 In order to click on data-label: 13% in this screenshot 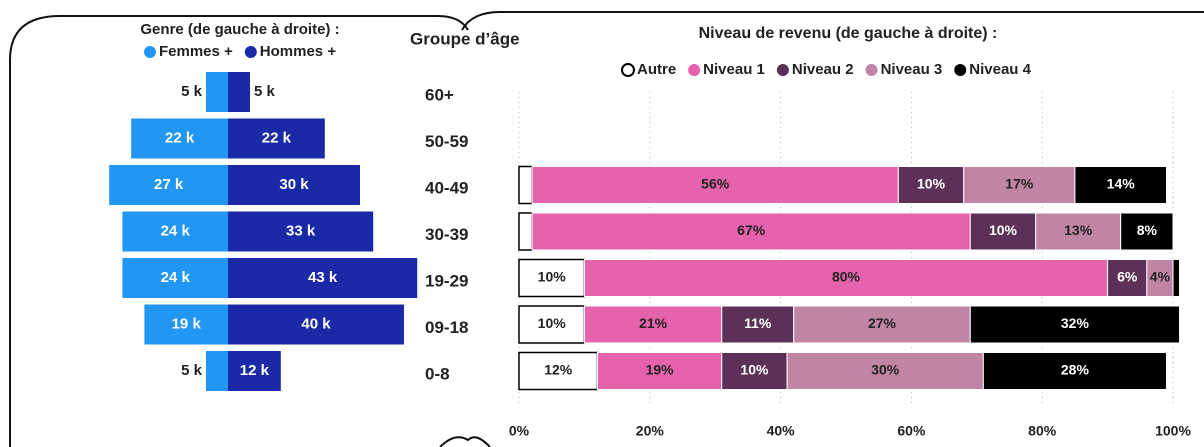, I will do `click(1078, 230)`.